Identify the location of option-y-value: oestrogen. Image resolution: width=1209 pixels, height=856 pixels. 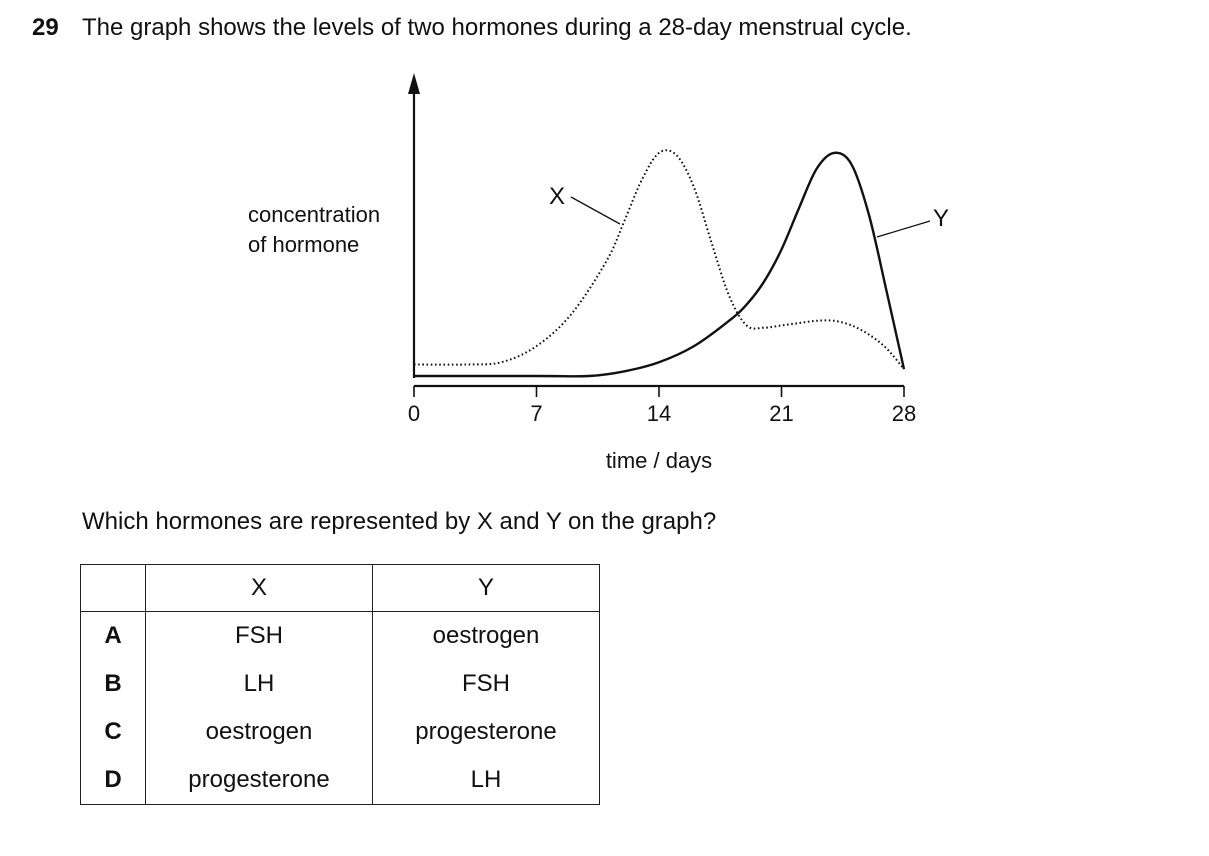
(486, 635).